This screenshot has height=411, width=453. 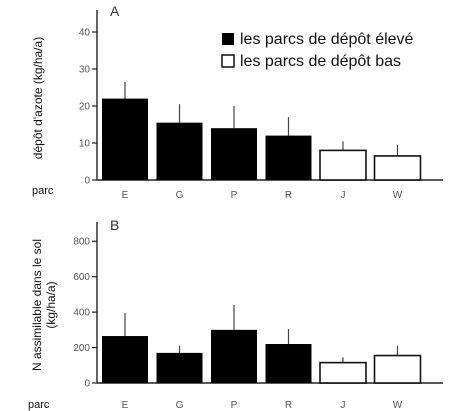 I want to click on legend-entry-label: les parcs de dépôt élevé, so click(x=327, y=39).